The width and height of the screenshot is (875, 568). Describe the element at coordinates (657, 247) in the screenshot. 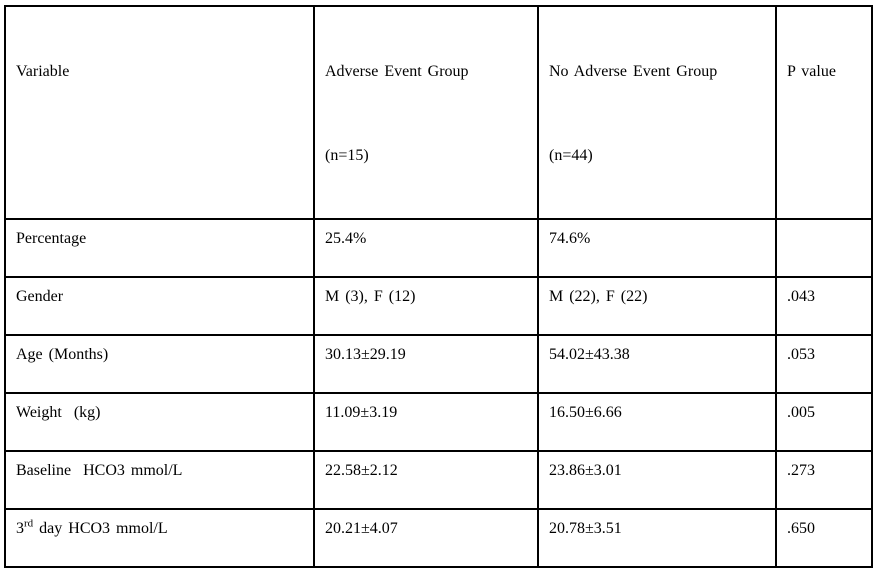

I see `cell-no-adverse-value: 74.6%` at that location.